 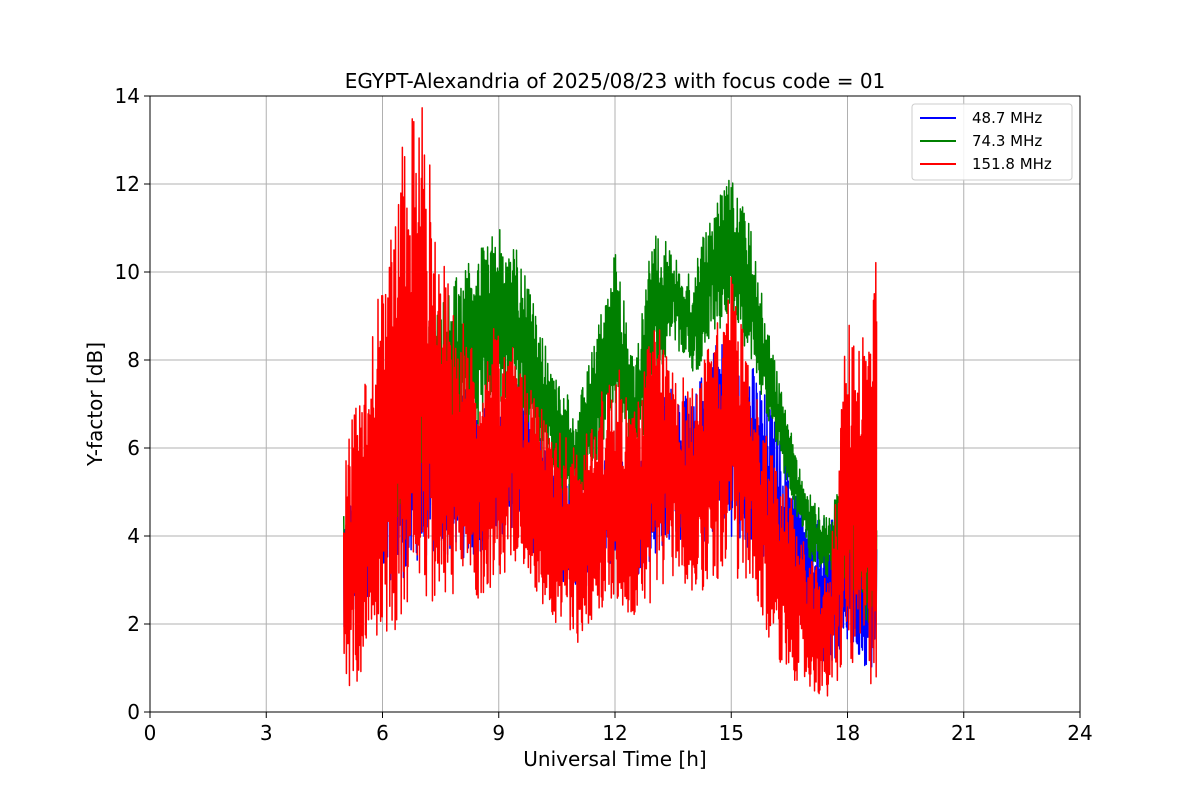 What do you see at coordinates (847, 733) in the screenshot?
I see `x-tick-label: 18` at bounding box center [847, 733].